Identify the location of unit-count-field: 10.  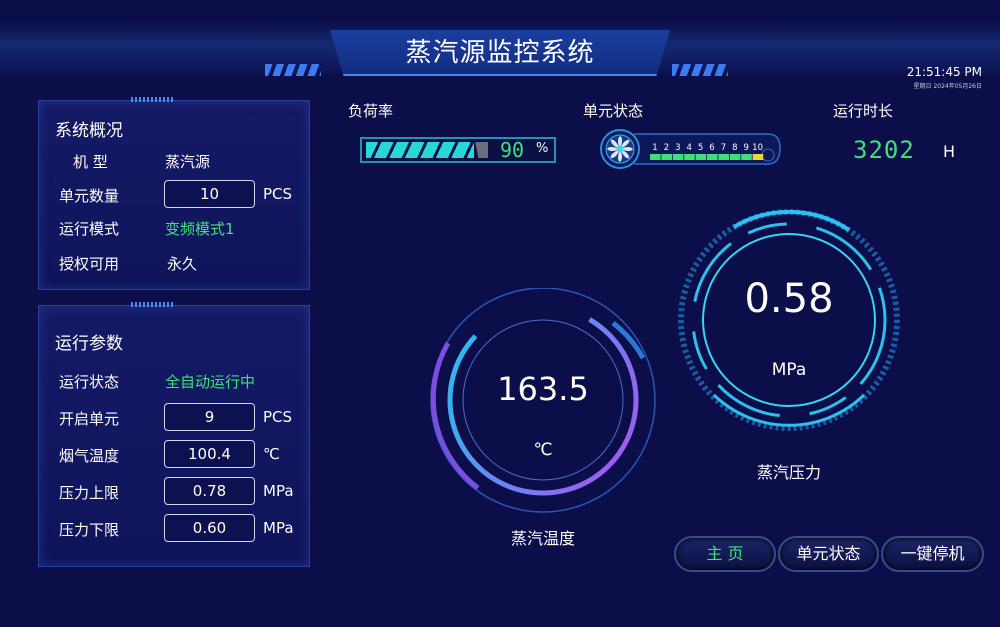
(209, 194).